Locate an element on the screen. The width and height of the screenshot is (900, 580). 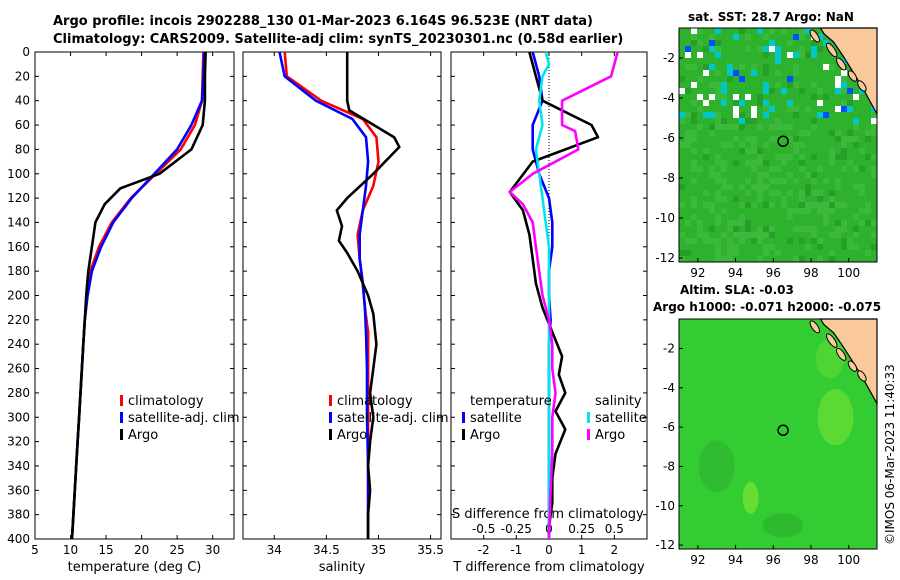
x-axis-label: T difference from climatology is located at coordinates (548, 567).